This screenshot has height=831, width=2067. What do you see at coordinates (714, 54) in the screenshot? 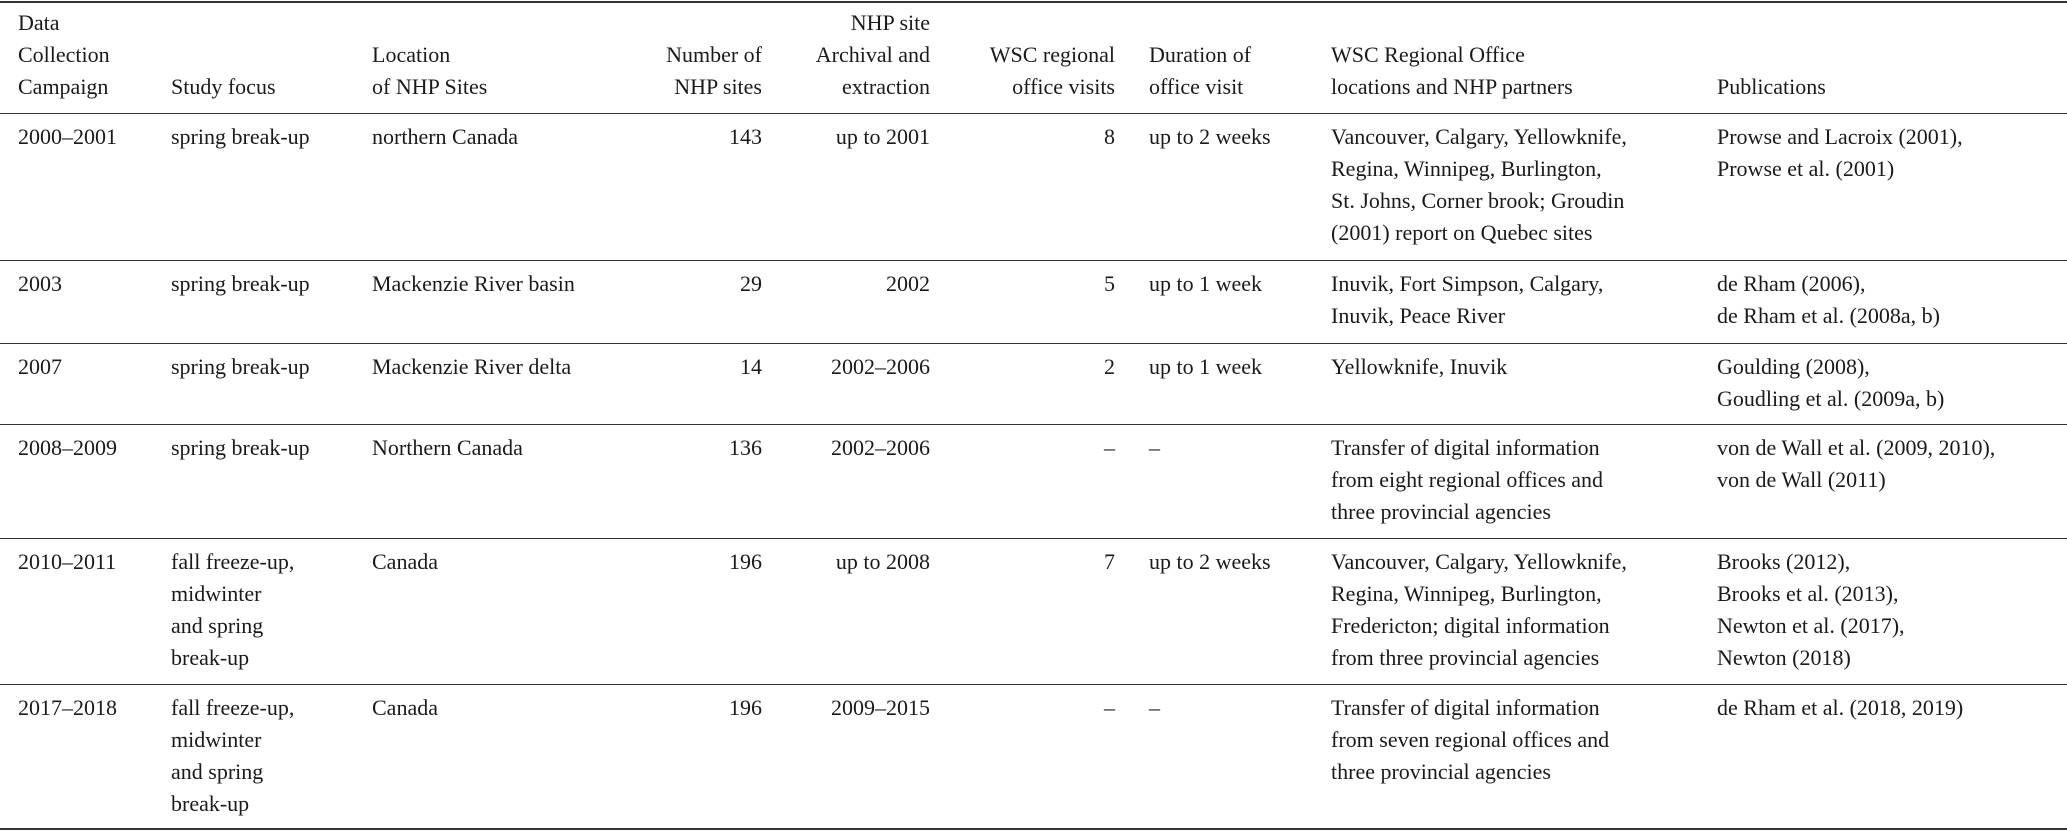
I see `header-text: Number of` at bounding box center [714, 54].